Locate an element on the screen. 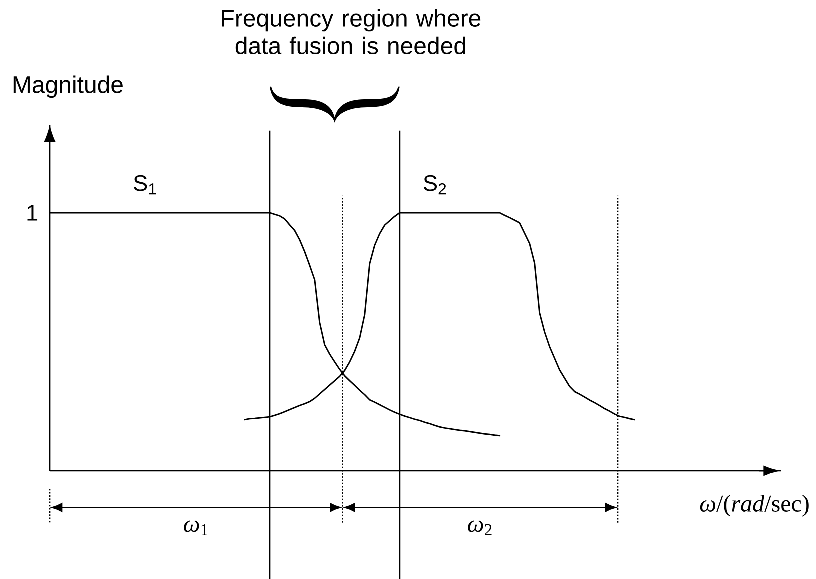  text: ω$_{1}$ is located at coordinates (196, 528).